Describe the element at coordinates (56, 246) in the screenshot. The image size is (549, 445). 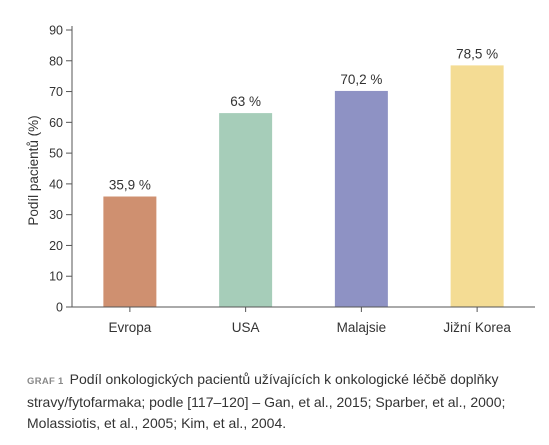
I see `y-tick-label: 20` at that location.